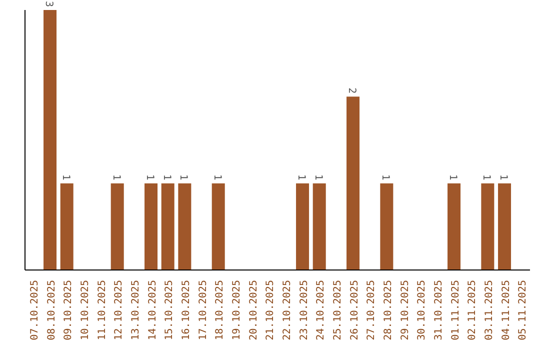  I want to click on x-tick-label: 11.10.2025, so click(102, 310).